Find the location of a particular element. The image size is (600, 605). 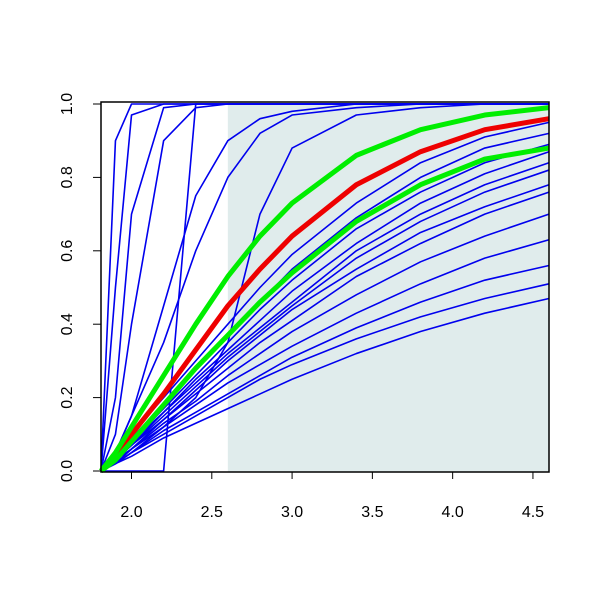

x-tick-label: 3.5 is located at coordinates (372, 512).